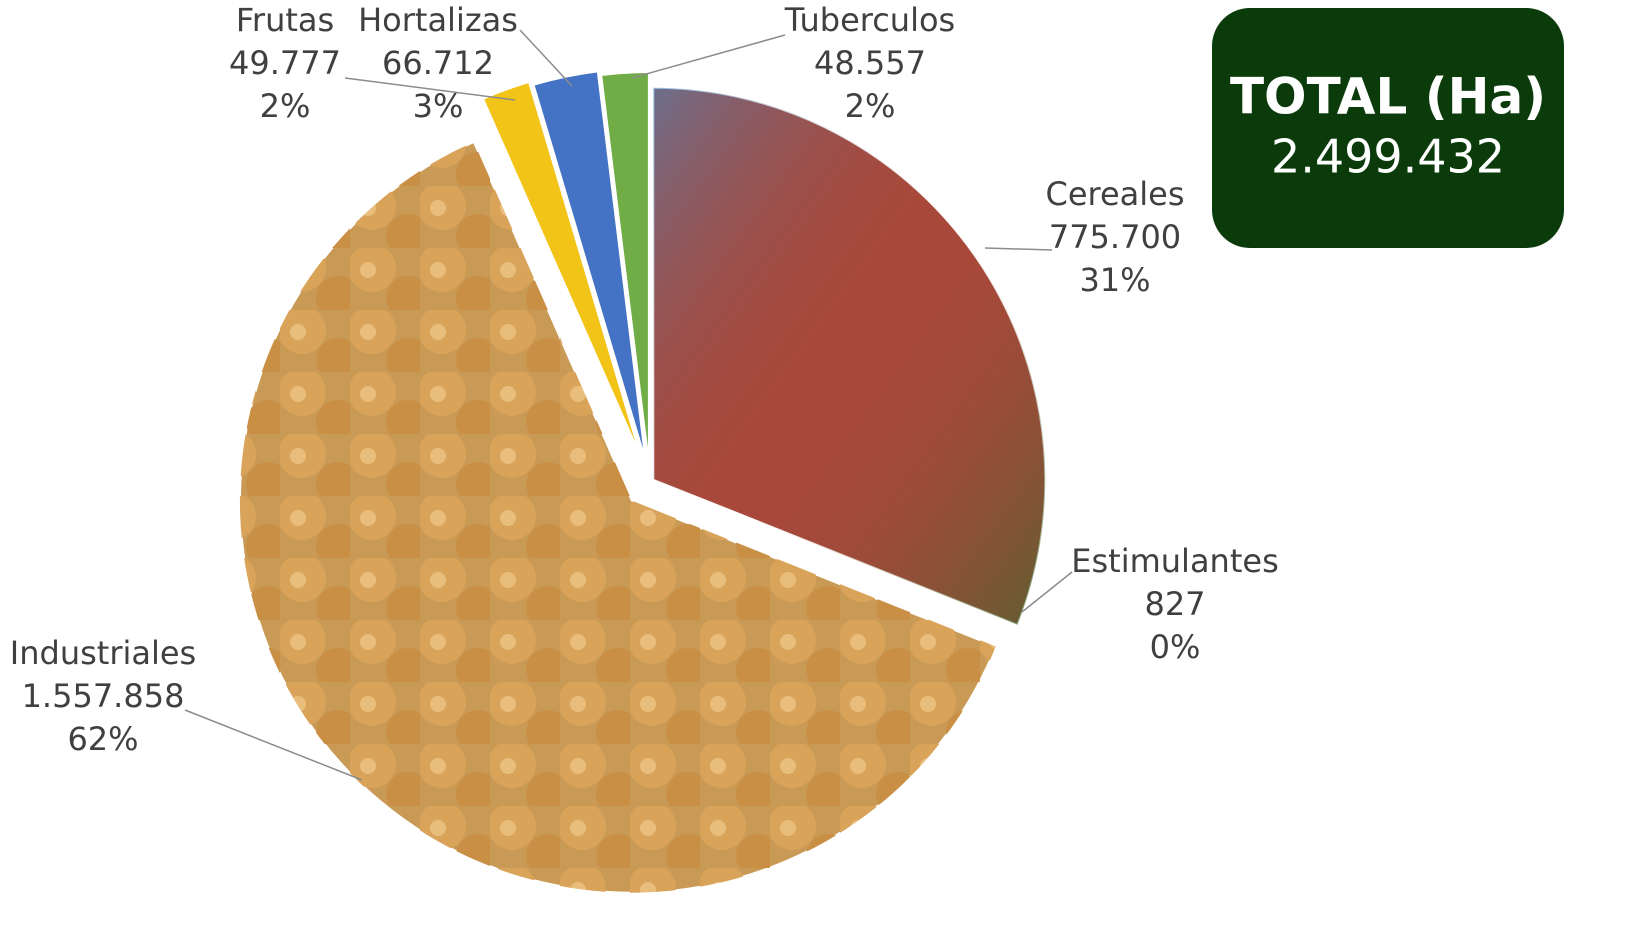  I want to click on category-label: Hortalizas, so click(438, 20).